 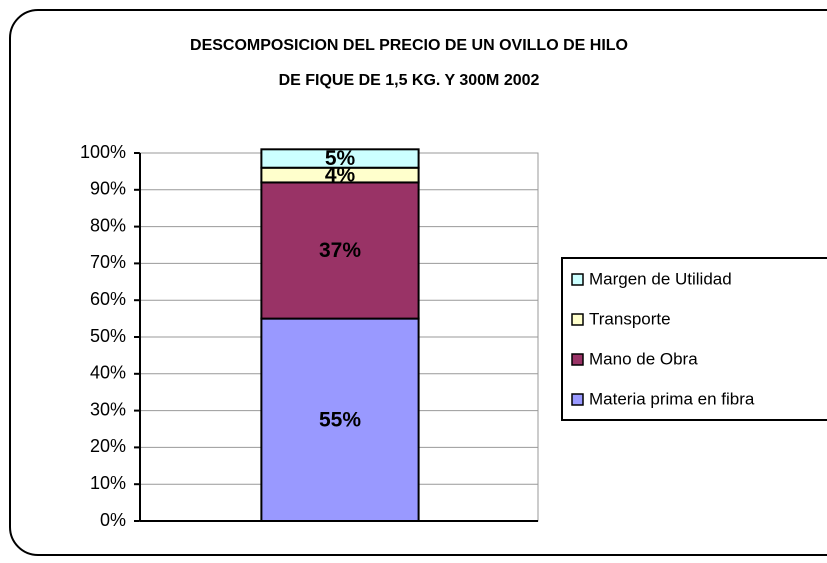 What do you see at coordinates (630, 318) in the screenshot?
I see `legend-label: Transporte` at bounding box center [630, 318].